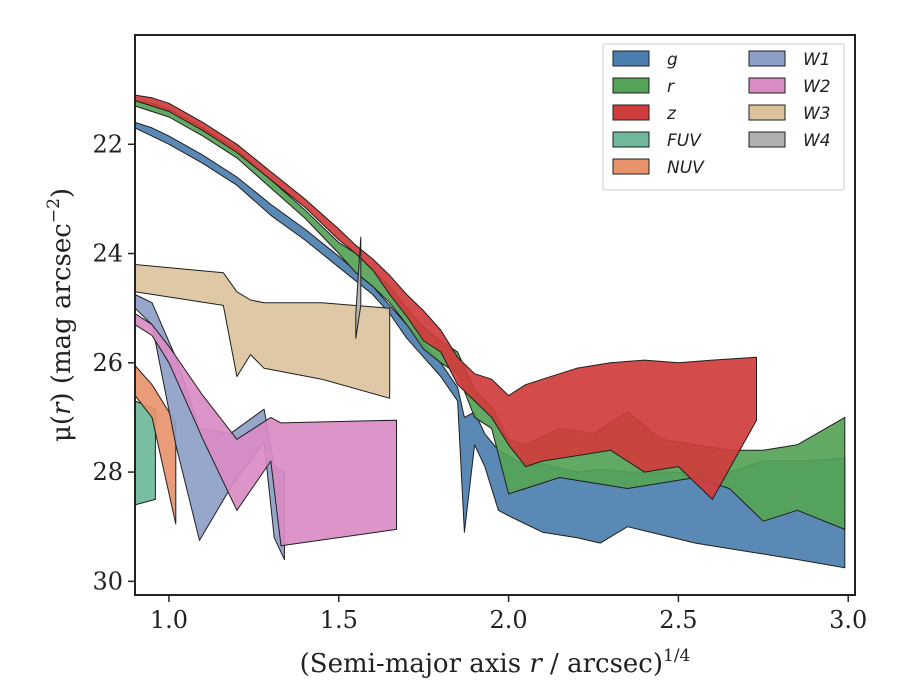 The height and width of the screenshot is (700, 900). What do you see at coordinates (721, 114) in the screenshot?
I see `legend-entries: grz FUV NUV W1 W2 W3 W4` at bounding box center [721, 114].